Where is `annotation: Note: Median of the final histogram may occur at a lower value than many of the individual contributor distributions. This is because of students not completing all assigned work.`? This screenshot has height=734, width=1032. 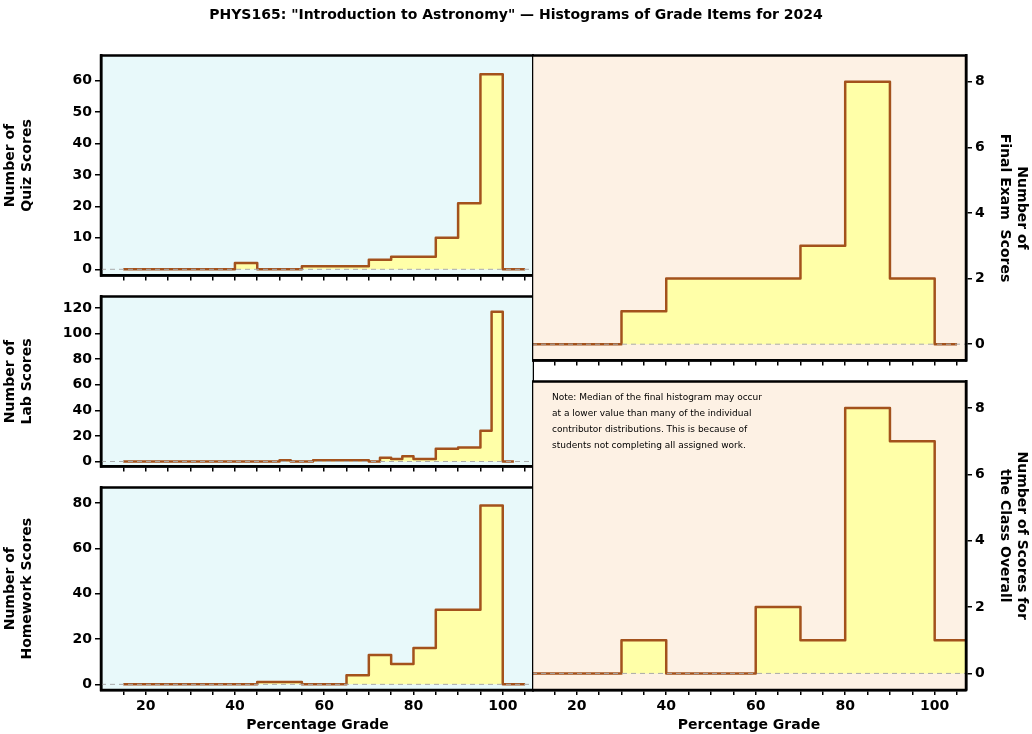
annotation: Note: Median of the final histogram may occur at a lower value than many of the individual contributor distributions. This is because of students not completing all assigned work. is located at coordinates (657, 421).